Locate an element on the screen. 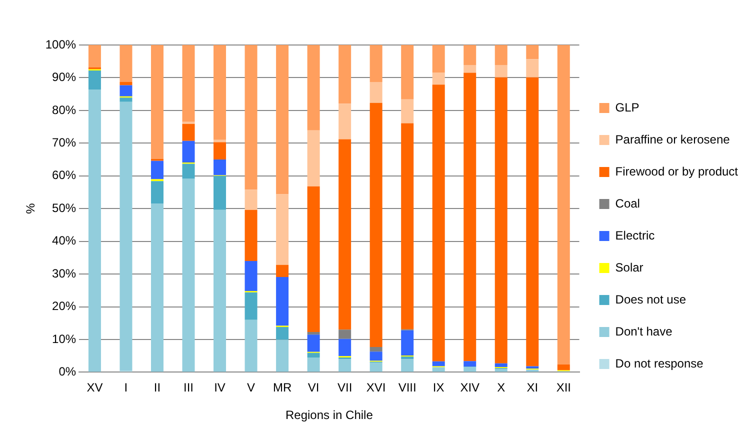  legend-label: GLP is located at coordinates (627, 107).